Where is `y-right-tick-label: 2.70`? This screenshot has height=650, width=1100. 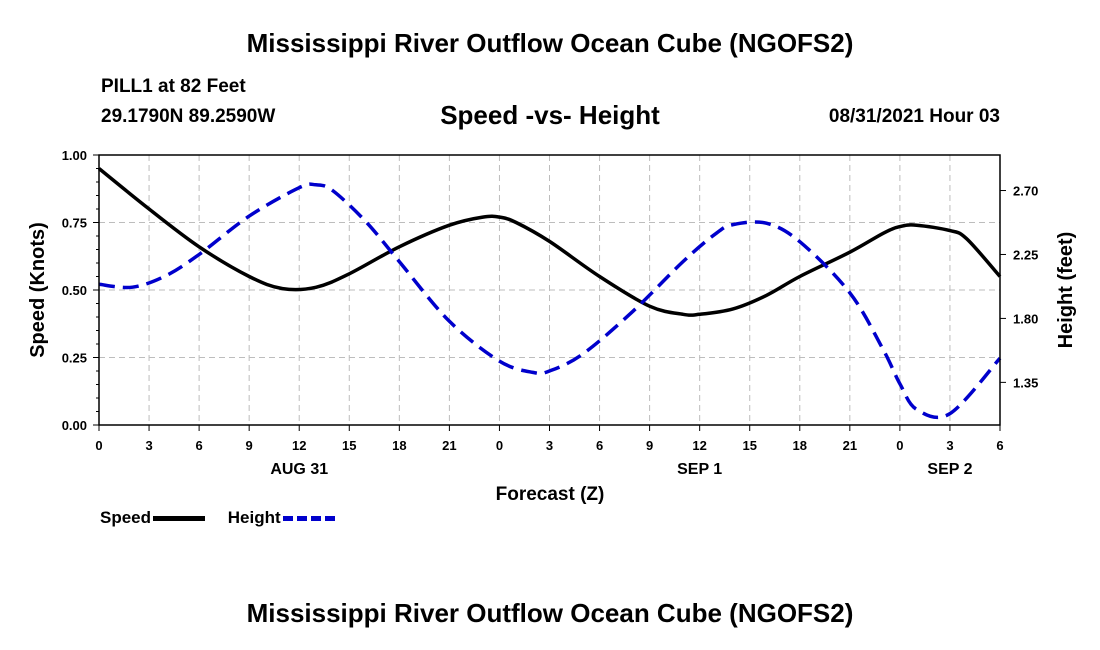
y-right-tick-label: 2.70 is located at coordinates (1025, 191).